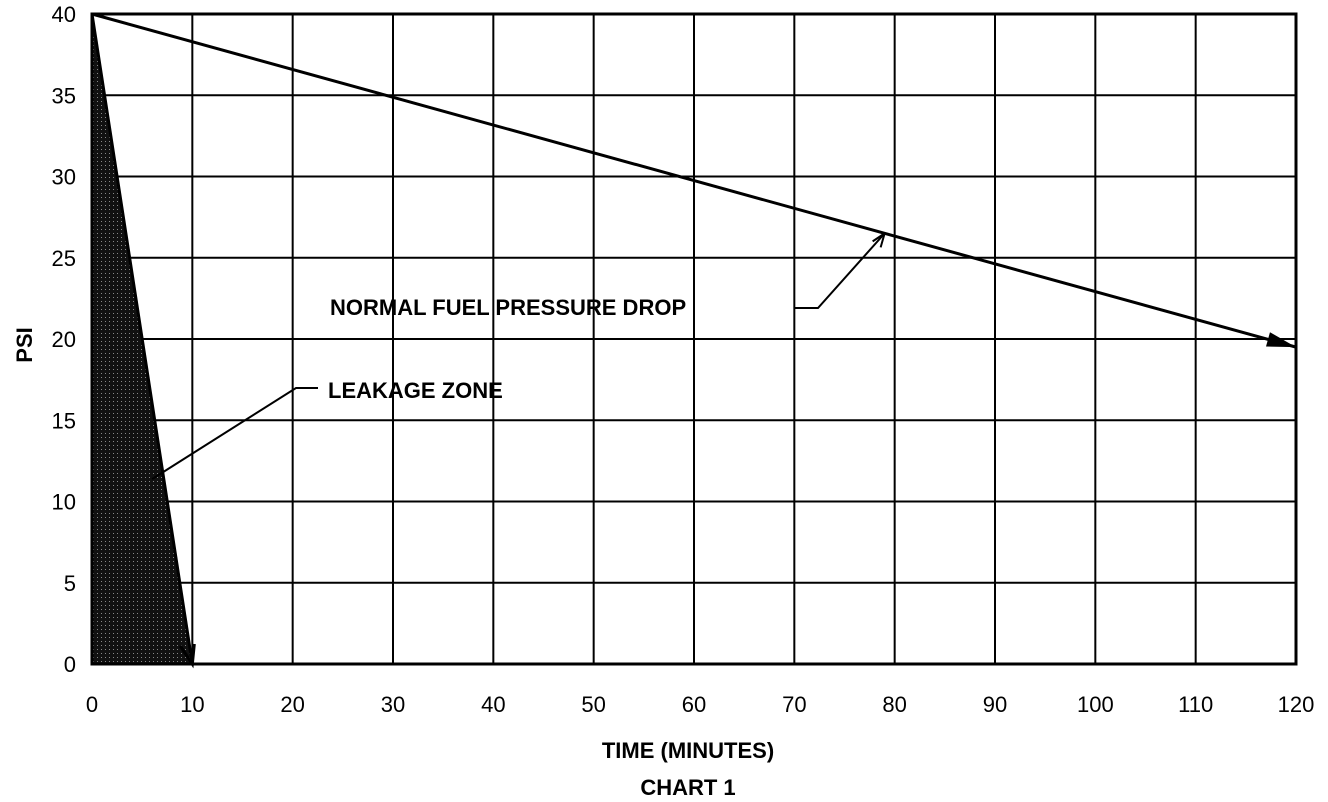  What do you see at coordinates (393, 704) in the screenshot?
I see `x-tick-label: 30` at bounding box center [393, 704].